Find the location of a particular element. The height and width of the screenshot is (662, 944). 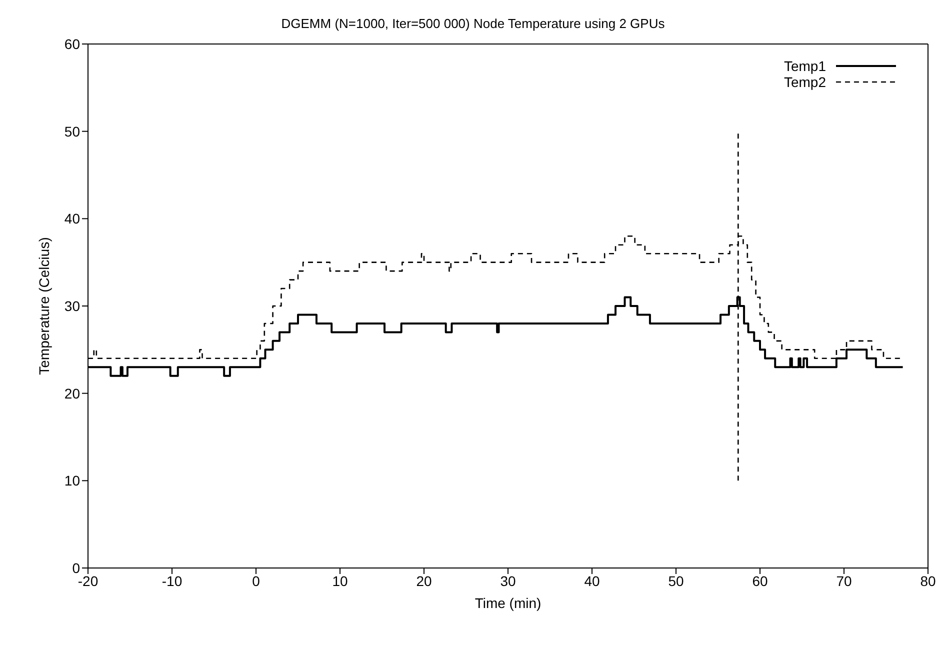

x-tick-label: -10 is located at coordinates (172, 580).